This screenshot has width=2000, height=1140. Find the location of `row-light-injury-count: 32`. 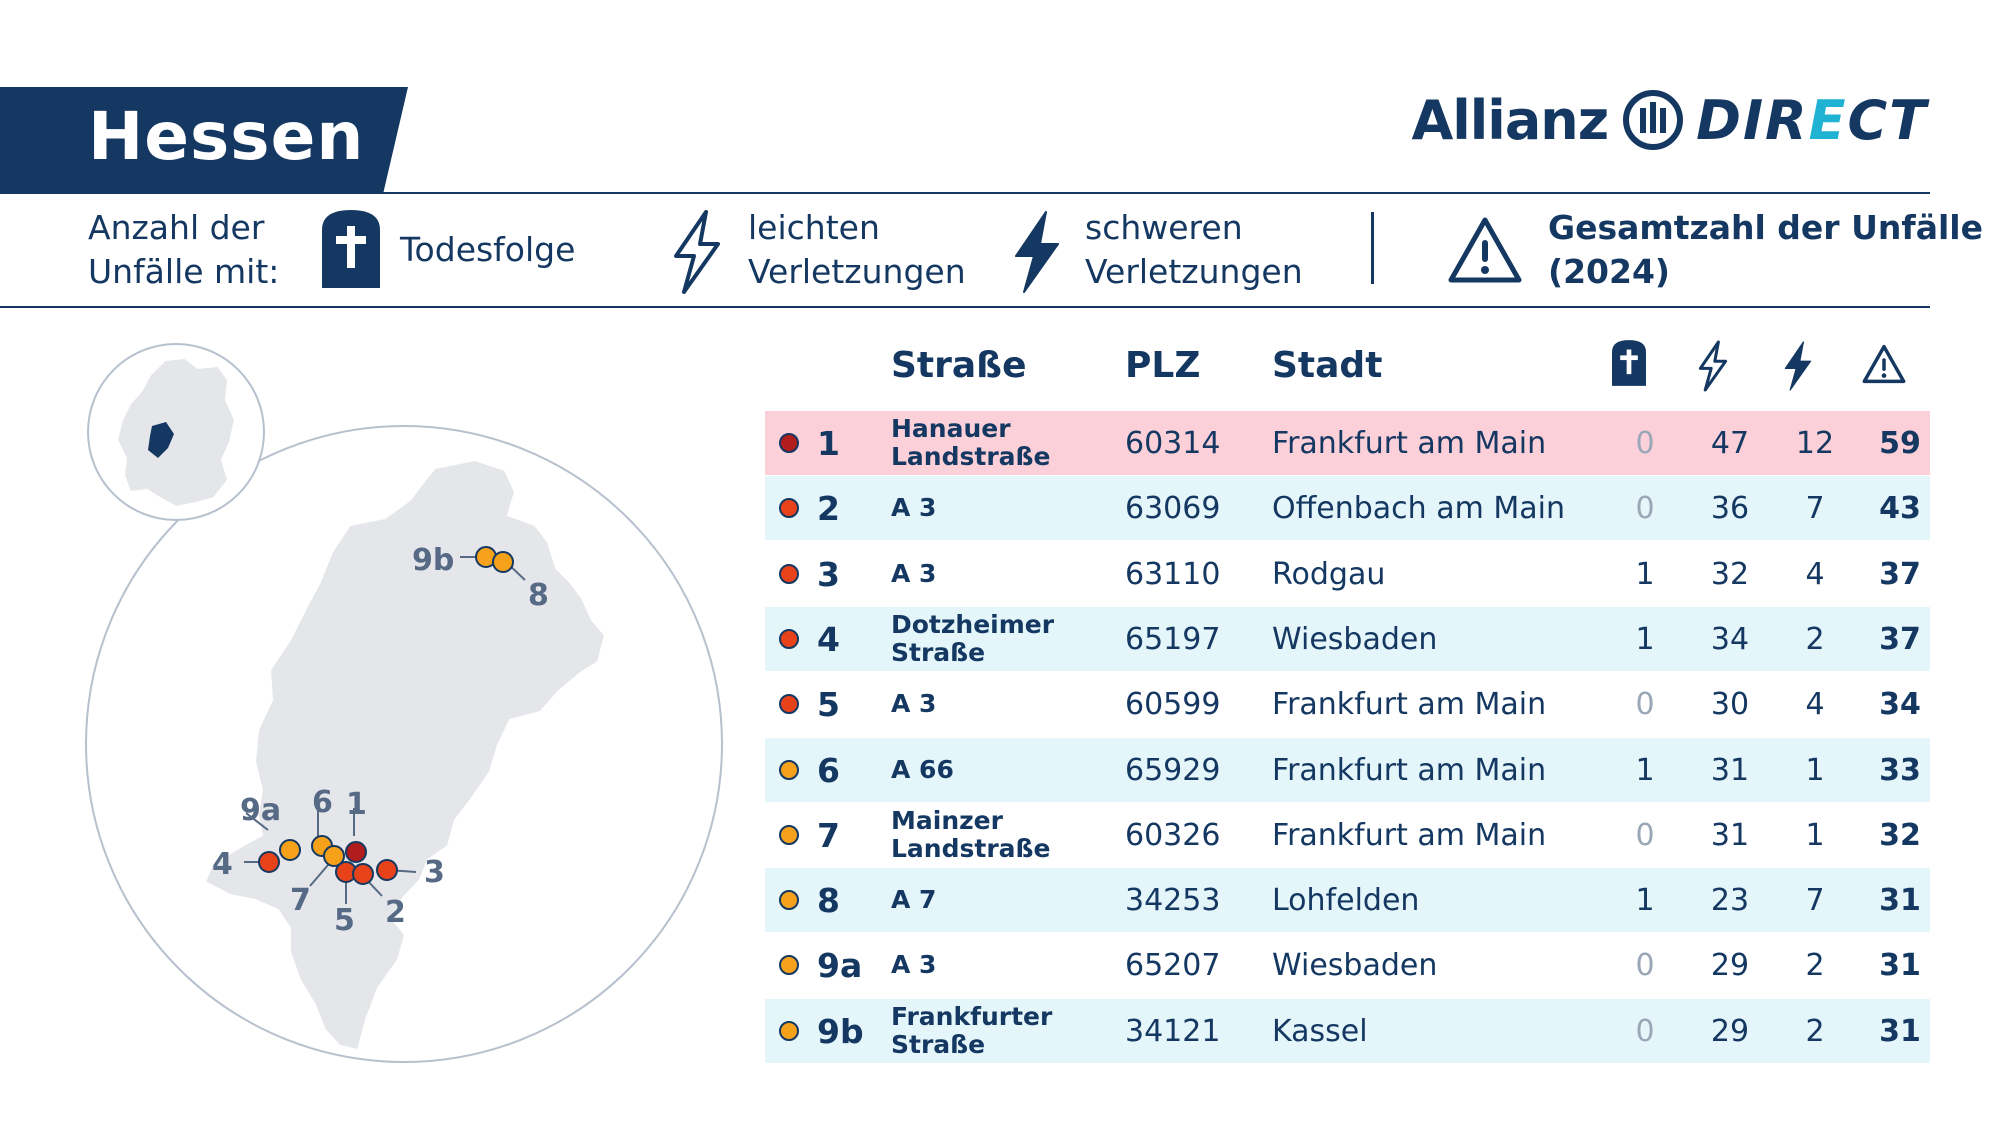

row-light-injury-count: 32 is located at coordinates (1730, 574).